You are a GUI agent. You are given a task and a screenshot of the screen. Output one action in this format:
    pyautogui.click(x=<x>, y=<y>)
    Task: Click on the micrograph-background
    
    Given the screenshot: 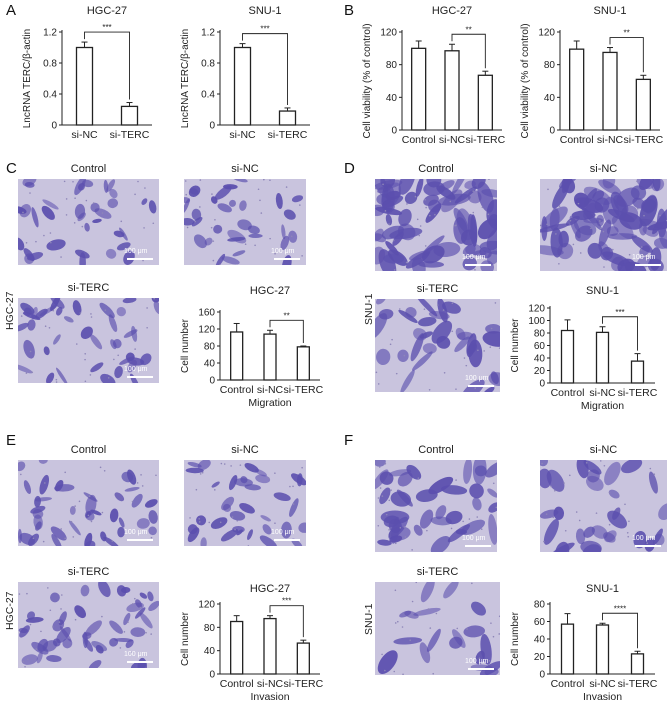 What is the action you would take?
    pyautogui.click(x=88, y=222)
    